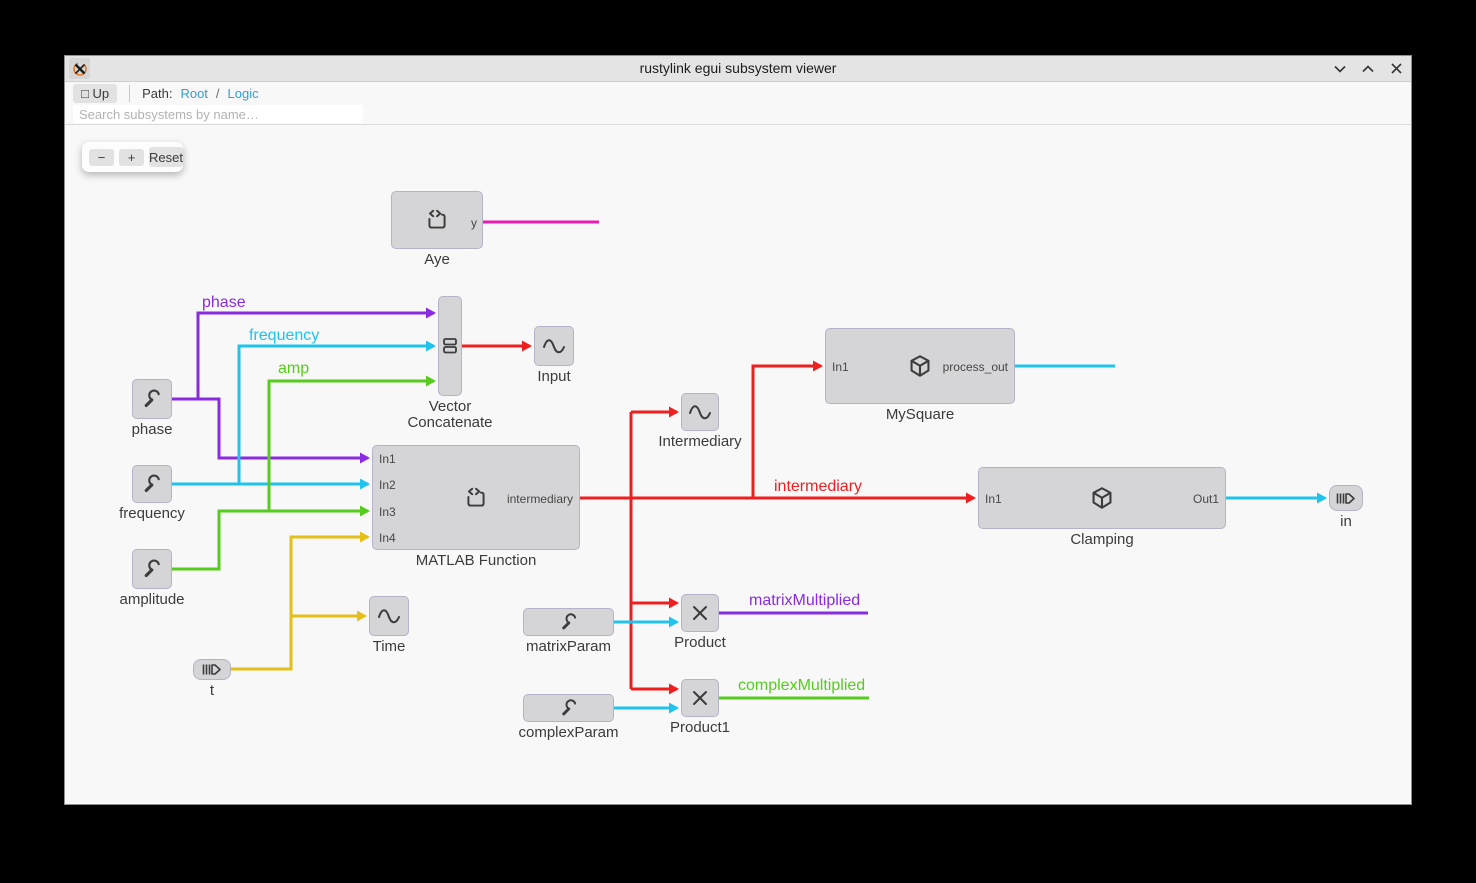  What do you see at coordinates (389, 646) in the screenshot?
I see `block-label: Time` at bounding box center [389, 646].